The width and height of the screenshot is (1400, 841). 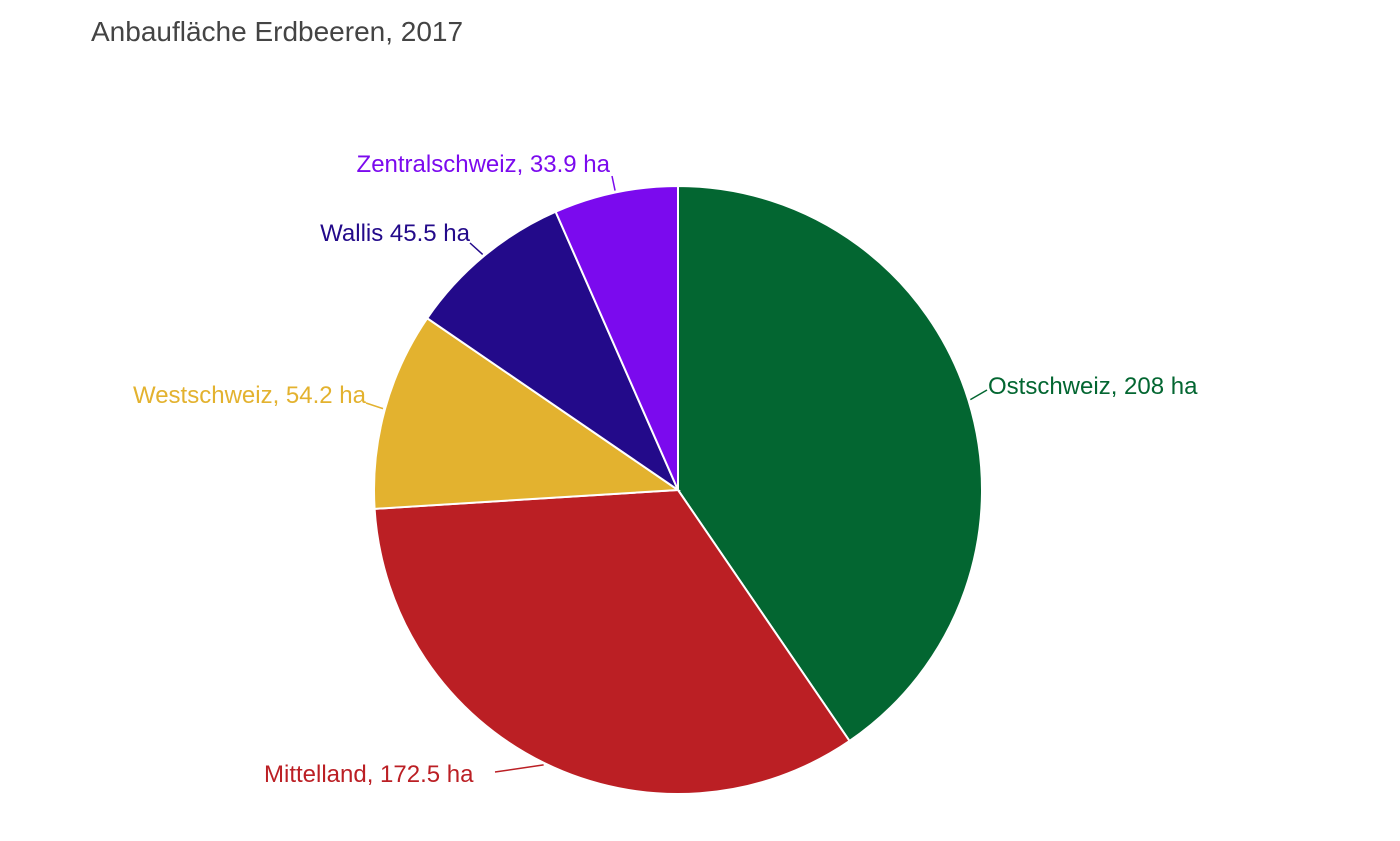 I want to click on pie-slice-mittelland, so click(x=612, y=641).